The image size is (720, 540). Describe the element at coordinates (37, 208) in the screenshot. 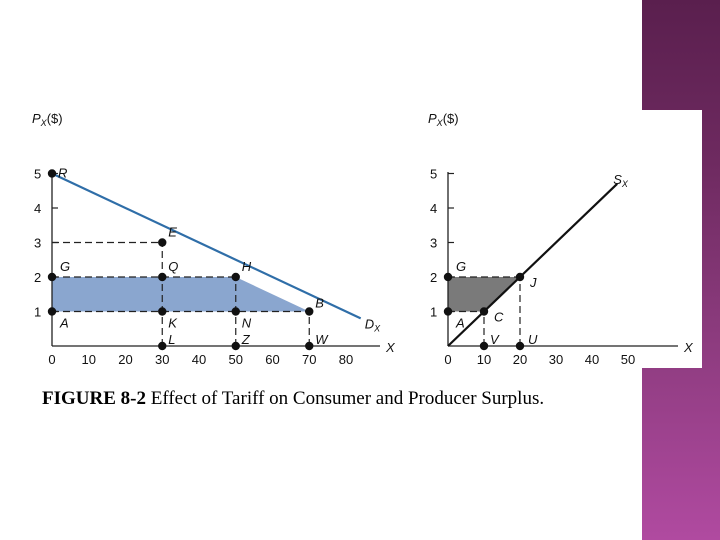

I see `left-chart-y-tick-label-4: 4` at that location.